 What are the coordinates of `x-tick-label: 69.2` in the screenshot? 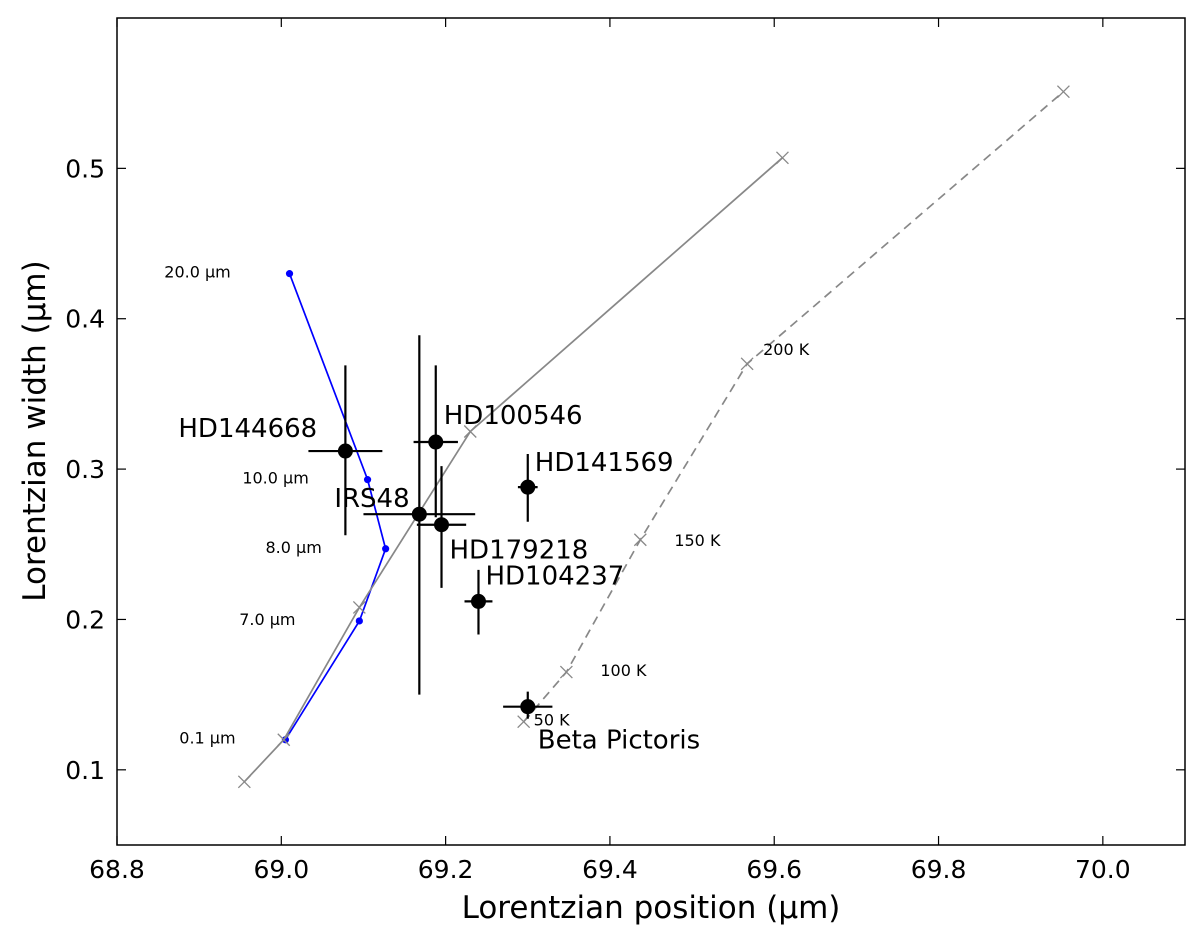 It's located at (446, 869).